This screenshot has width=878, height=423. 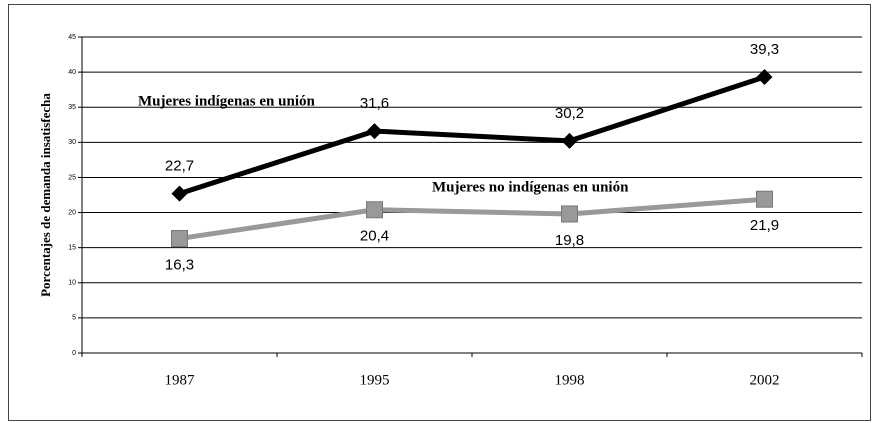 I want to click on data-label: 19,8, so click(x=569, y=240).